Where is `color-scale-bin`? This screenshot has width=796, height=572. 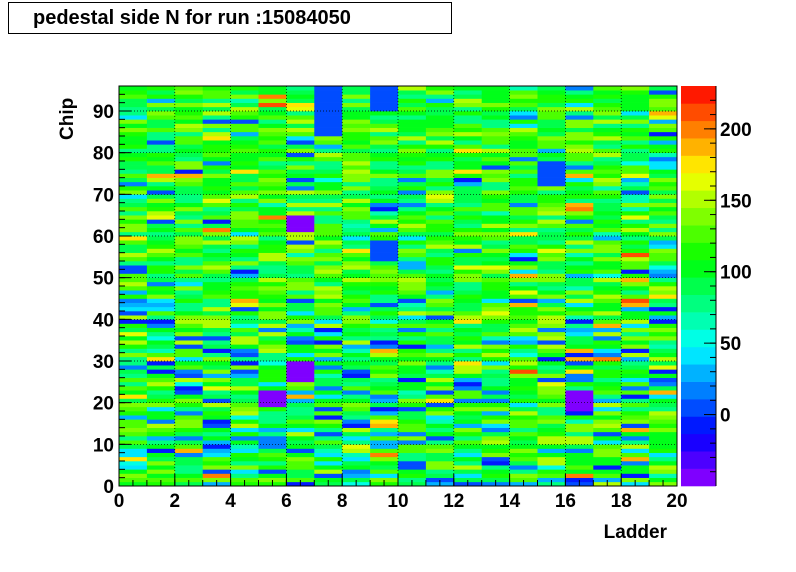
color-scale-bin is located at coordinates (698, 199).